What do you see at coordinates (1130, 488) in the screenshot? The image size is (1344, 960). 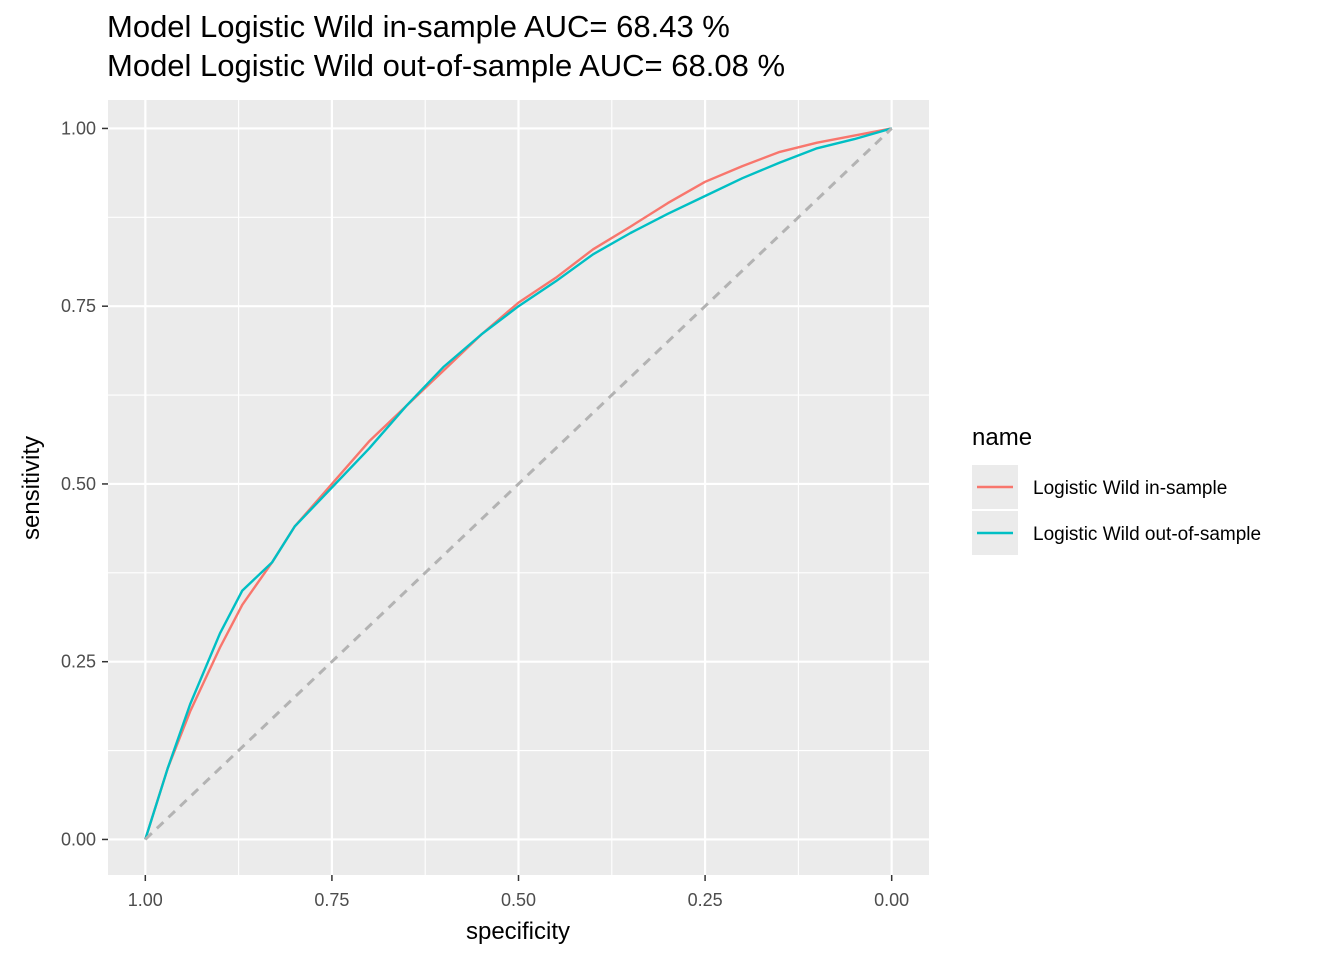 I see `legend-label: Logistic Wild in-sample` at bounding box center [1130, 488].